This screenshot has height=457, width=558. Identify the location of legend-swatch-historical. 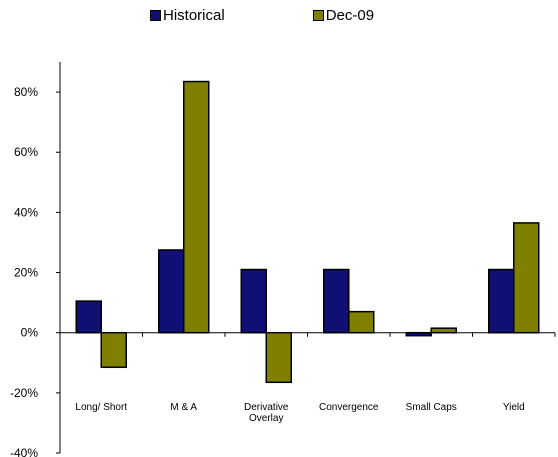
(155, 15).